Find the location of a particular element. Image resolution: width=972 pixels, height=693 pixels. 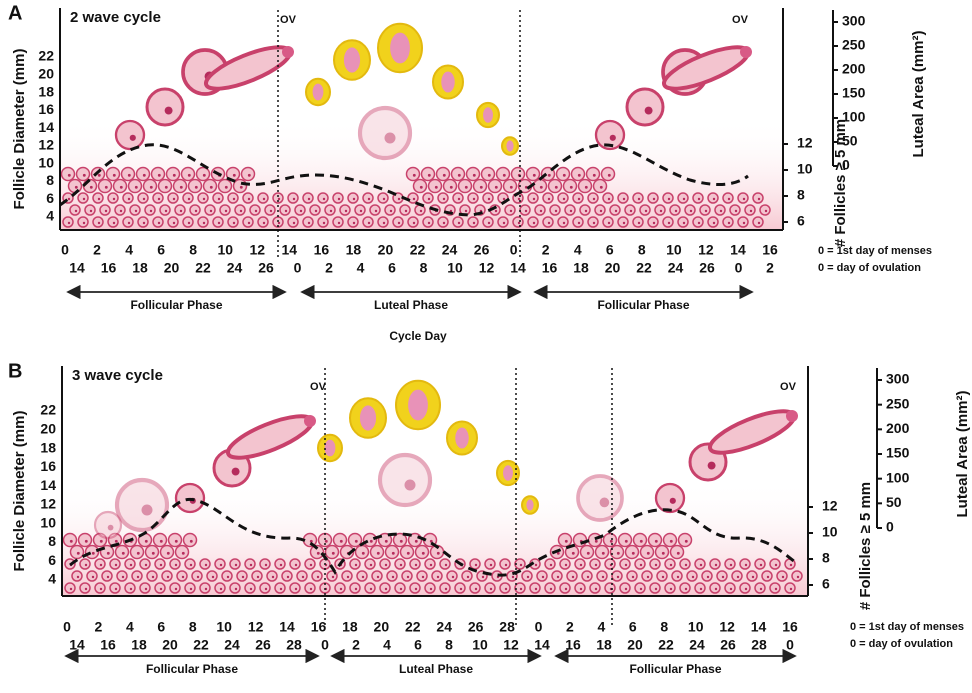

luteal-axis-label: Luteal Area (mm²) is located at coordinates (918, 94).